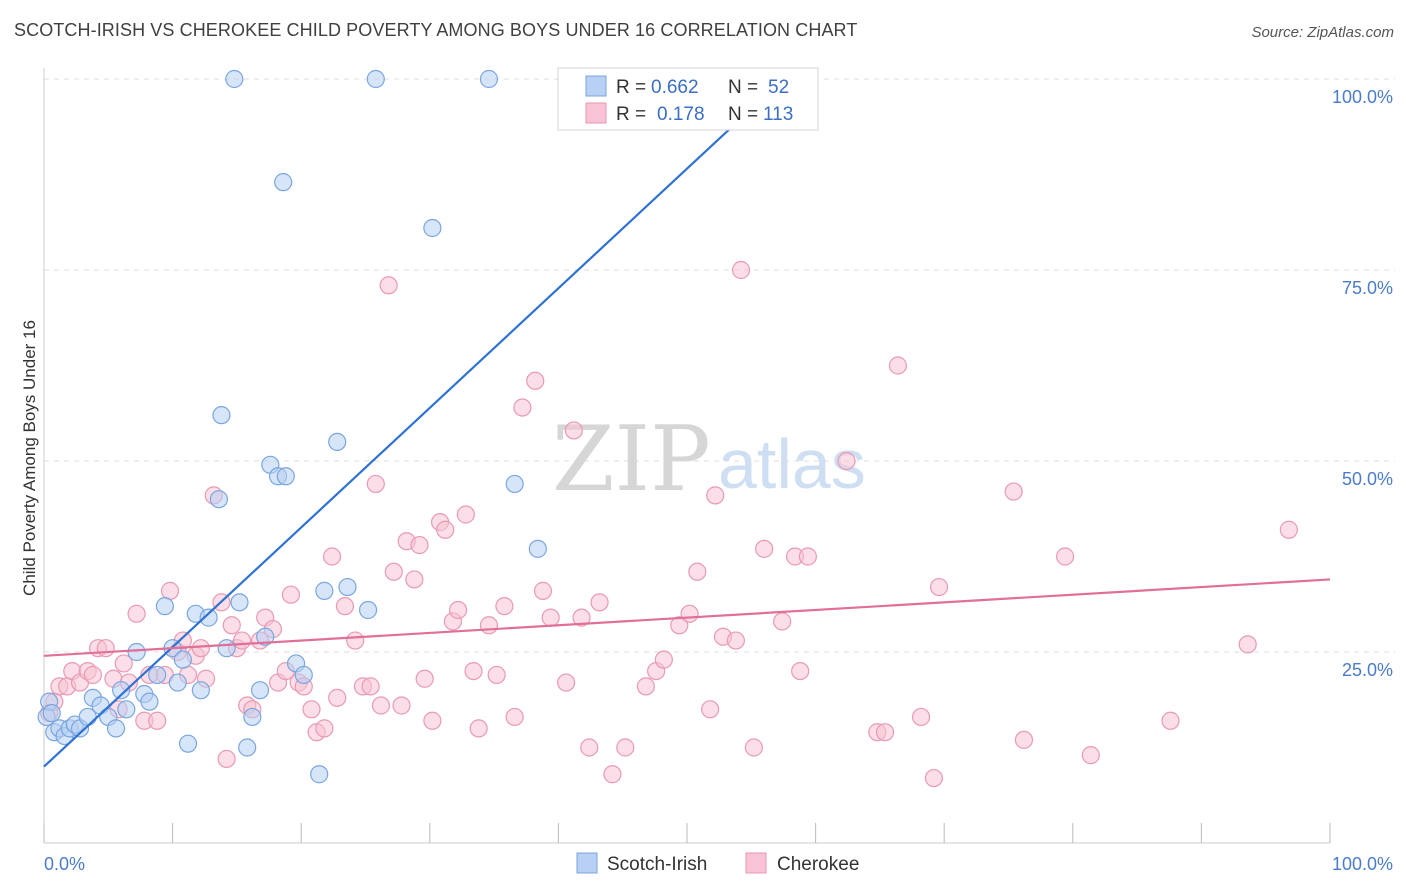 The image size is (1406, 892). I want to click on bottom-legend-swatch-cherokee, so click(756, 863).